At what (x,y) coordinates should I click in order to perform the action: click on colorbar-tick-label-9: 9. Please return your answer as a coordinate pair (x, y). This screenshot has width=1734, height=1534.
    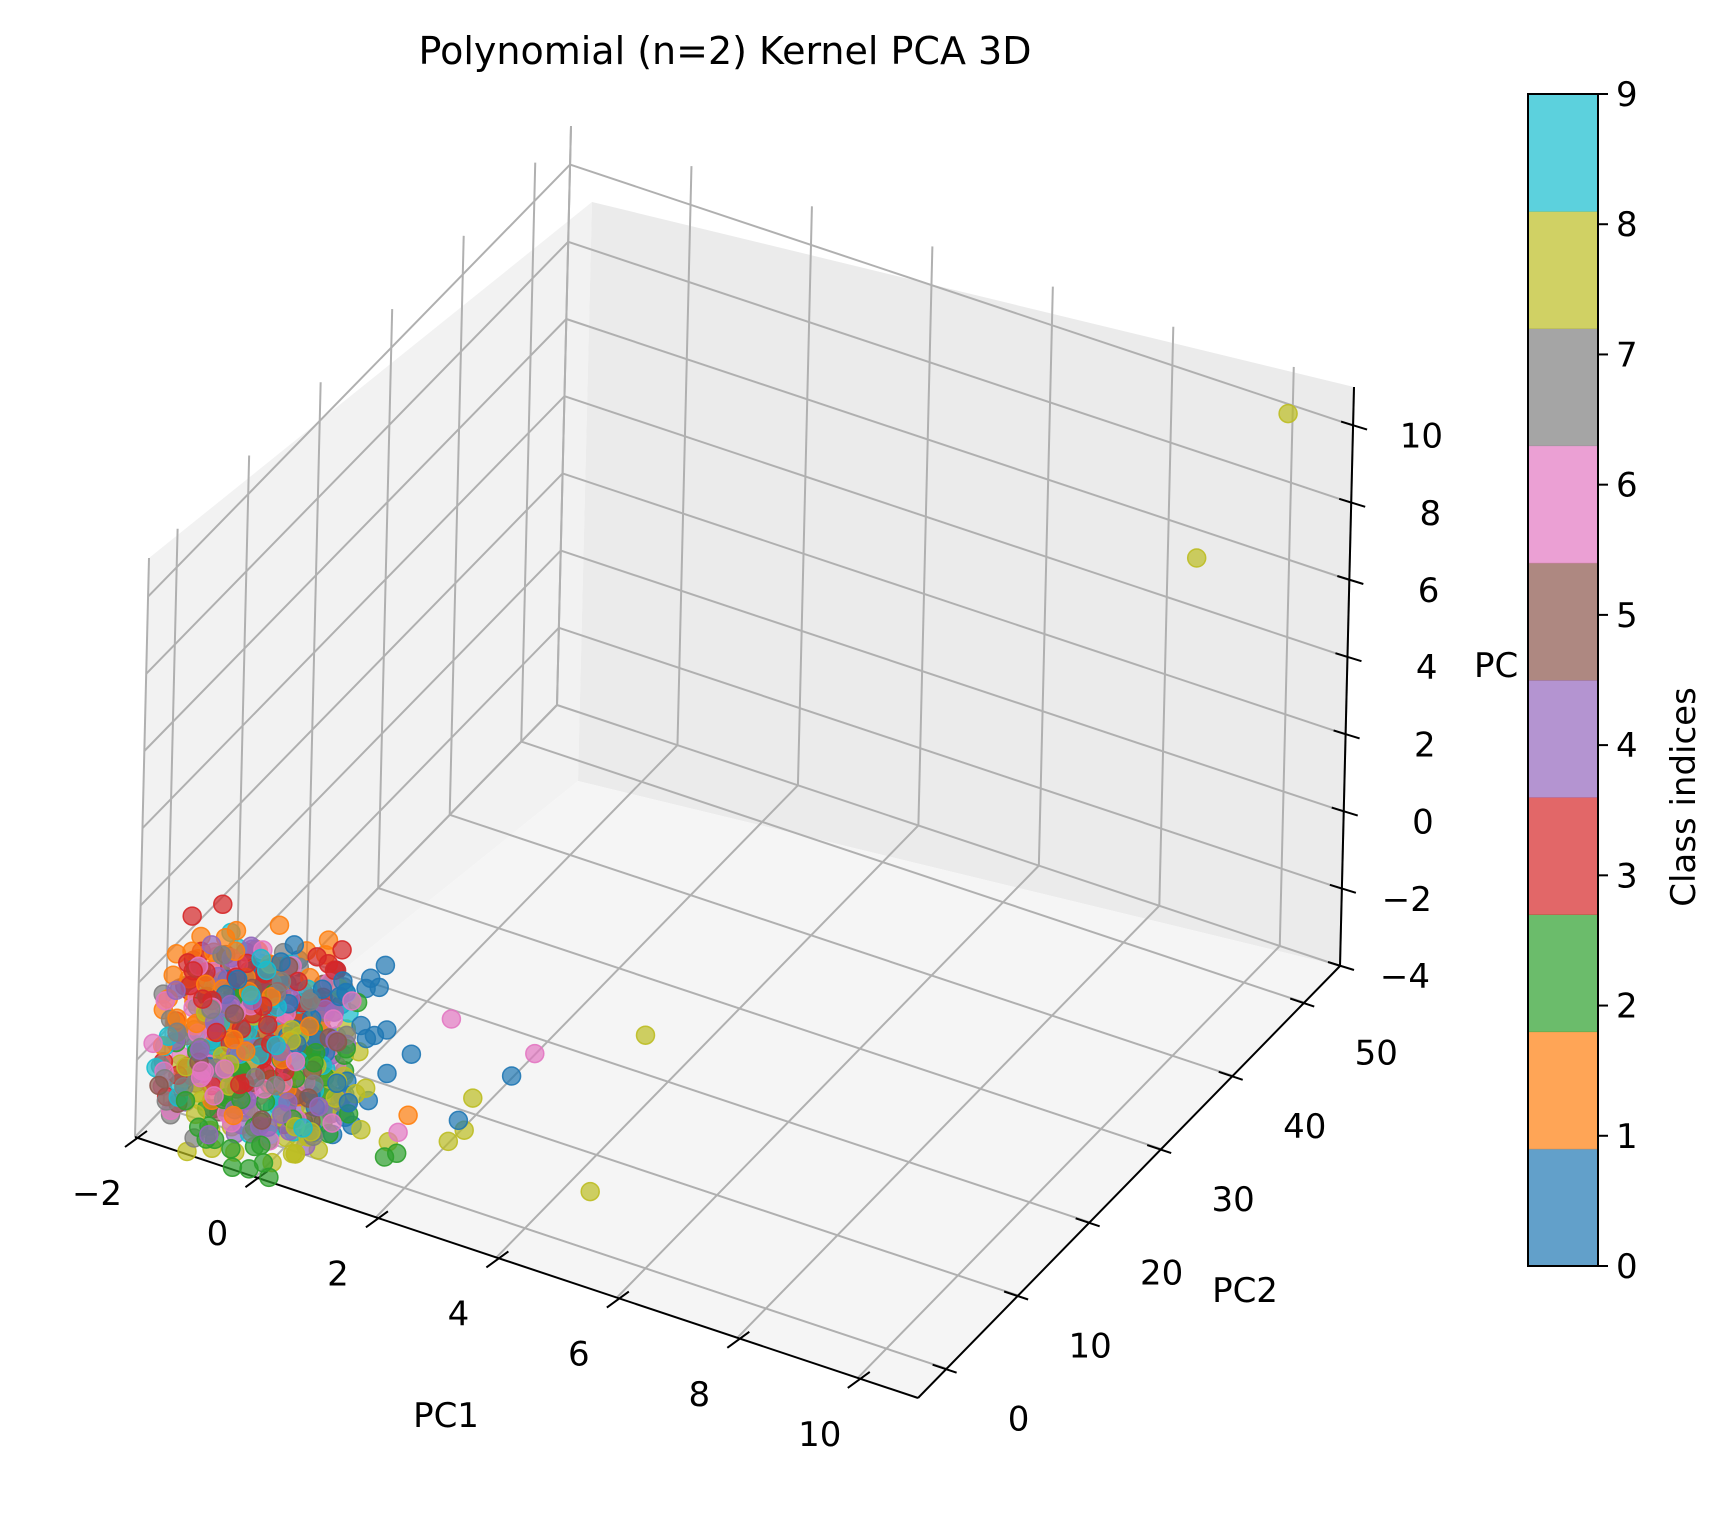
    Looking at the image, I should click on (1627, 95).